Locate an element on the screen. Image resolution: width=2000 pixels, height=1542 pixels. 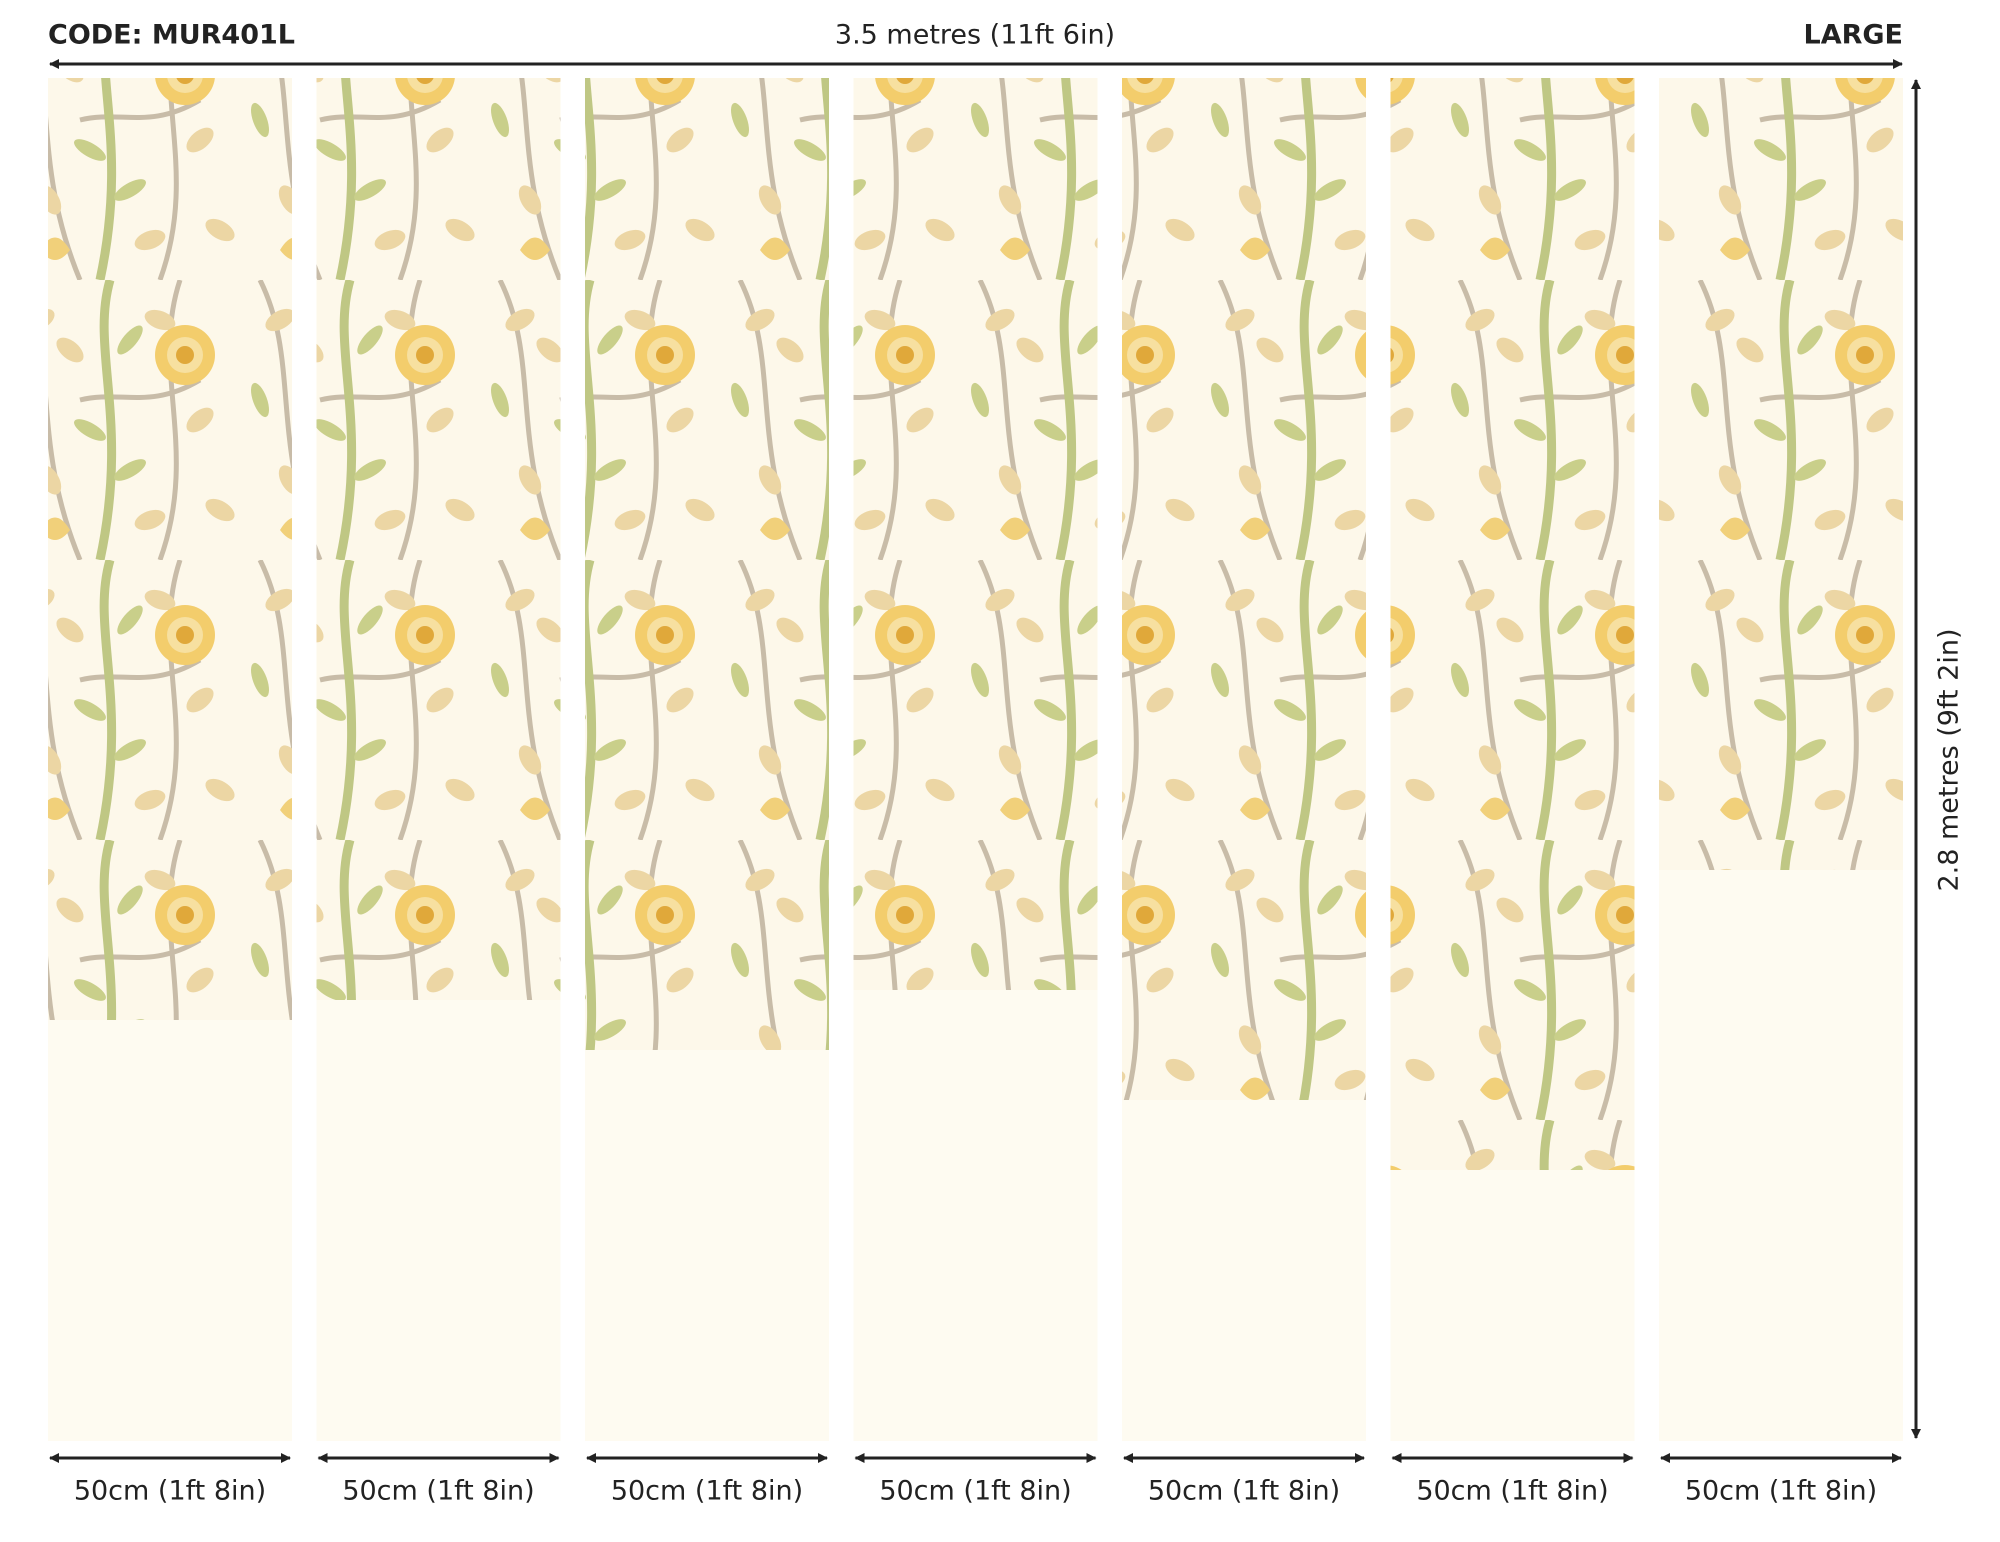
total-width: 3.5 metres (11ft 6in) is located at coordinates (975, 35).